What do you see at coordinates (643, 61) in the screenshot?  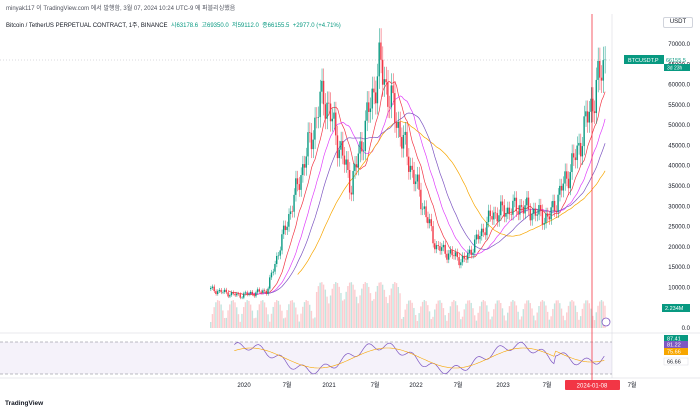 I see `last-price-symbol: BTCUSDT.P` at bounding box center [643, 61].